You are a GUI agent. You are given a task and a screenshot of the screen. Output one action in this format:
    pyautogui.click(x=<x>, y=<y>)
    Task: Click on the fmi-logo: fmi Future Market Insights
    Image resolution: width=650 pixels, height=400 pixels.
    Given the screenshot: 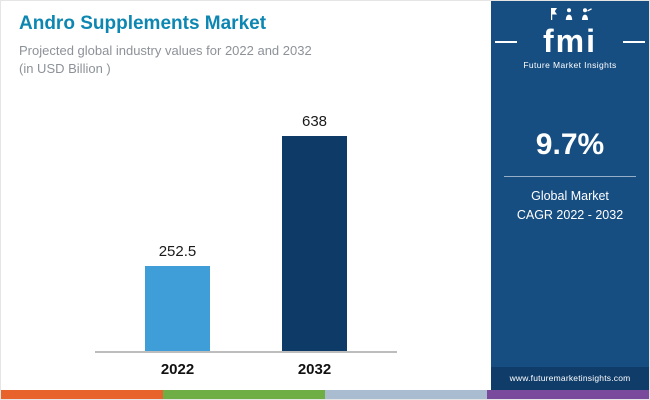 What is the action you would take?
    pyautogui.click(x=570, y=39)
    